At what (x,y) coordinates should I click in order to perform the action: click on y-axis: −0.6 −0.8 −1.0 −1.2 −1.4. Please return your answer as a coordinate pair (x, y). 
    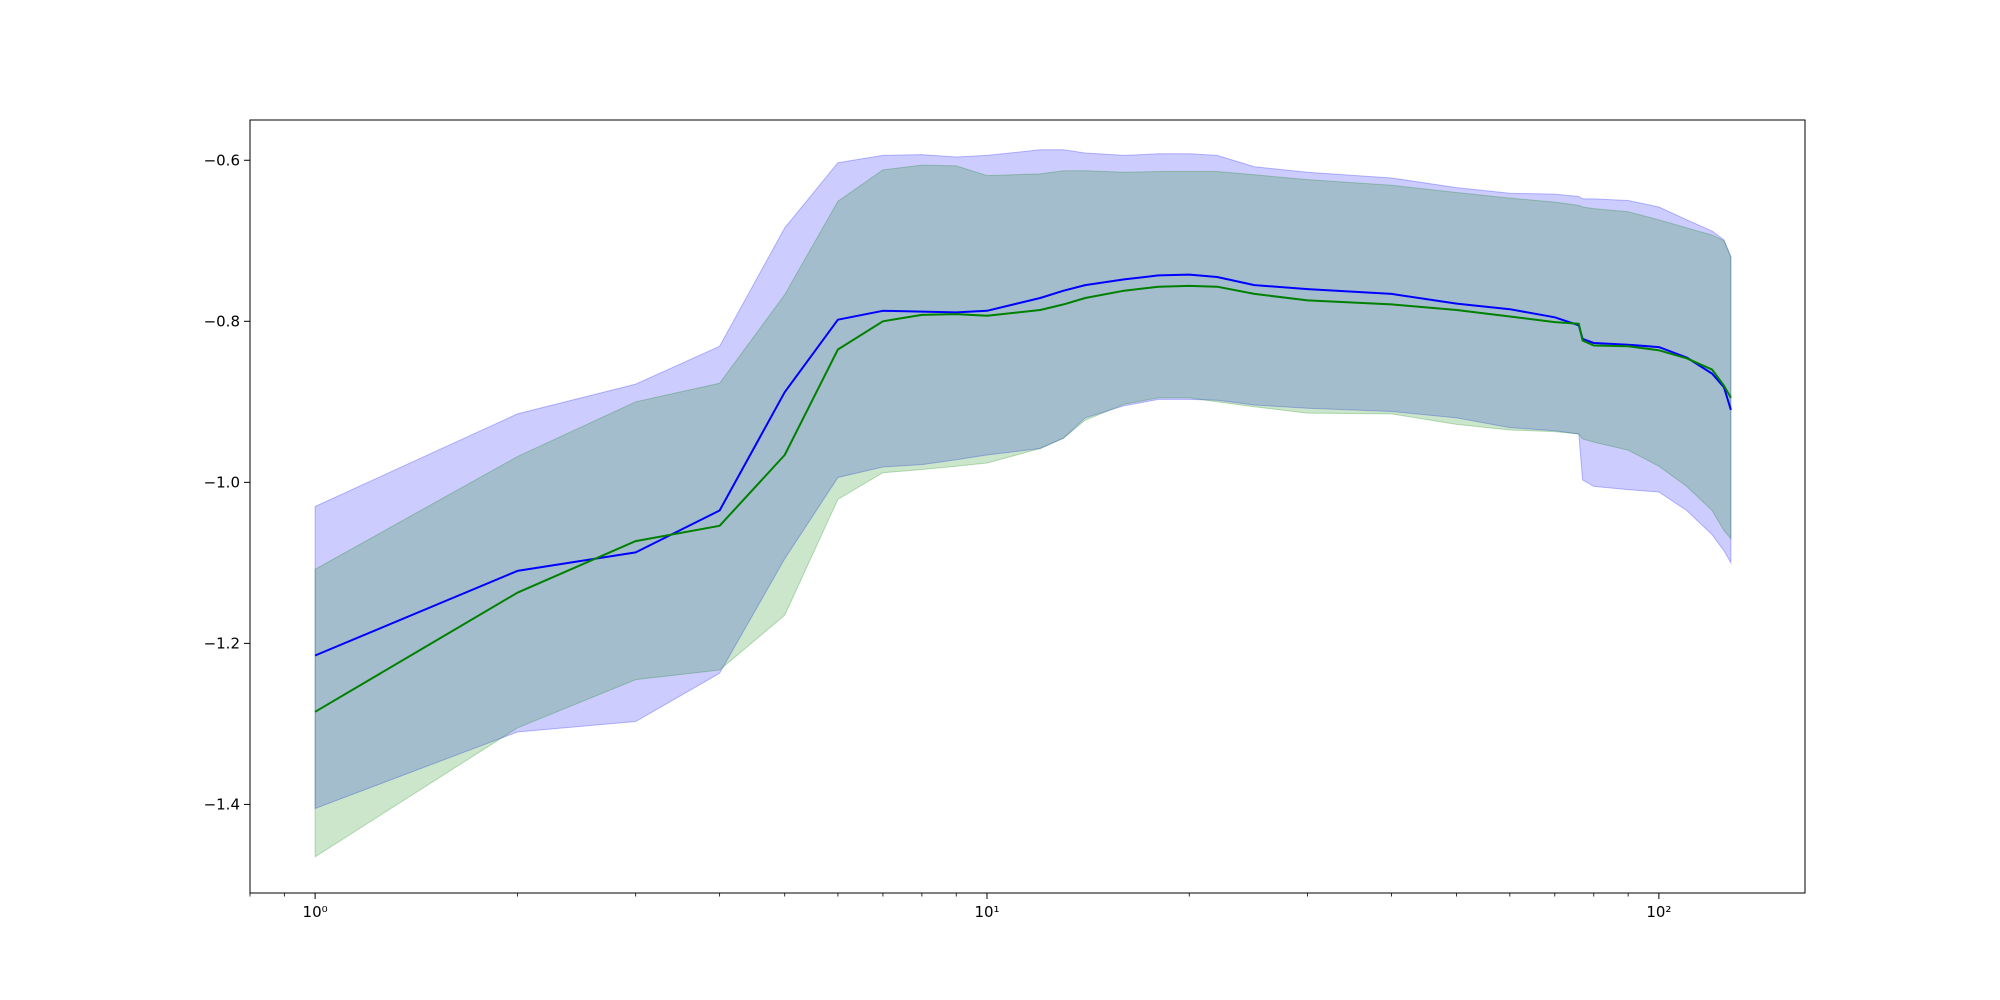
    Looking at the image, I should click on (227, 482).